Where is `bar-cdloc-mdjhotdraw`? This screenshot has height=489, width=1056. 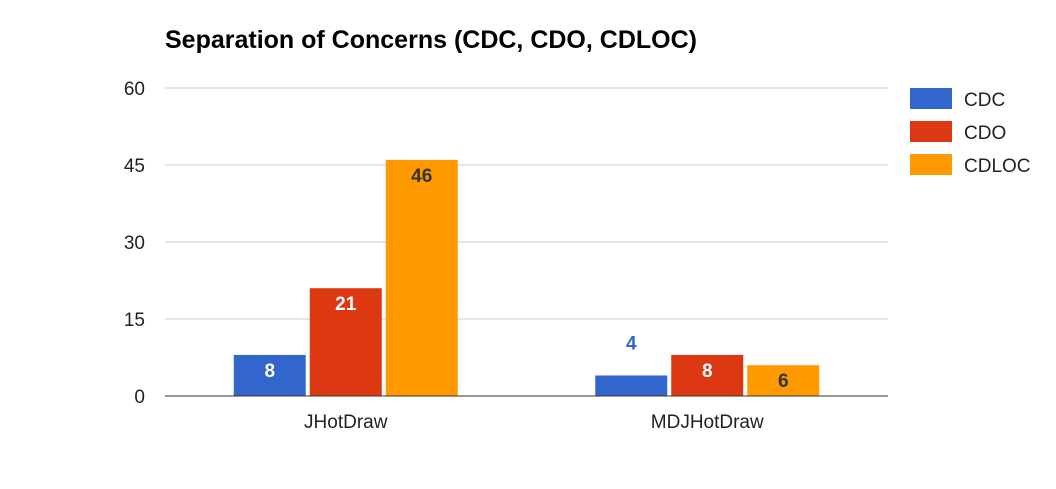 bar-cdloc-mdjhotdraw is located at coordinates (783, 380).